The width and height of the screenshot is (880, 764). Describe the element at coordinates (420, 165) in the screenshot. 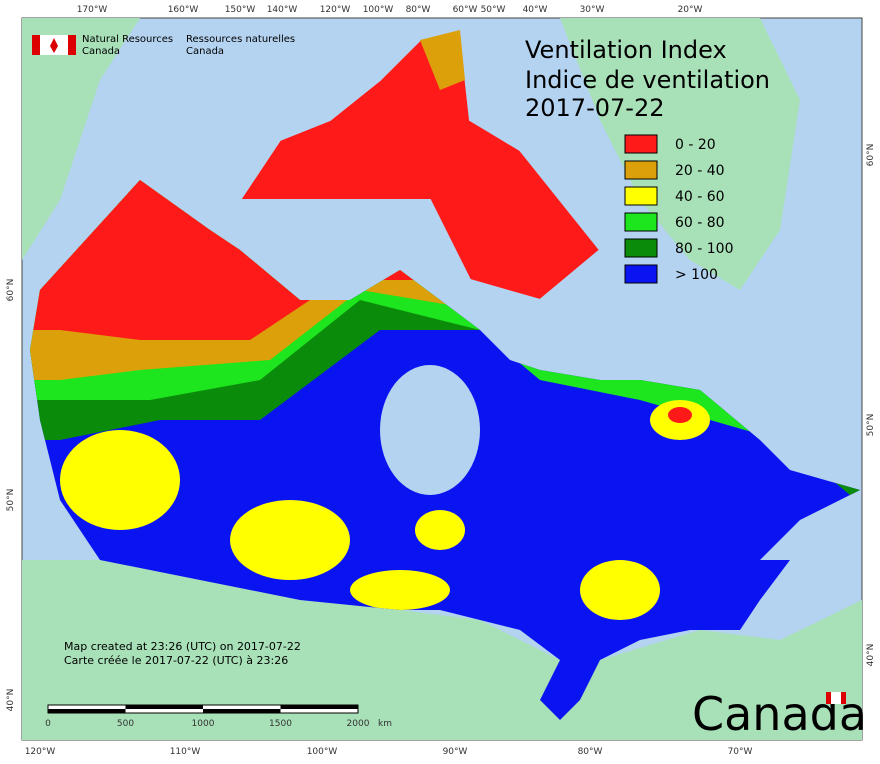

I see `arctic-islands` at that location.